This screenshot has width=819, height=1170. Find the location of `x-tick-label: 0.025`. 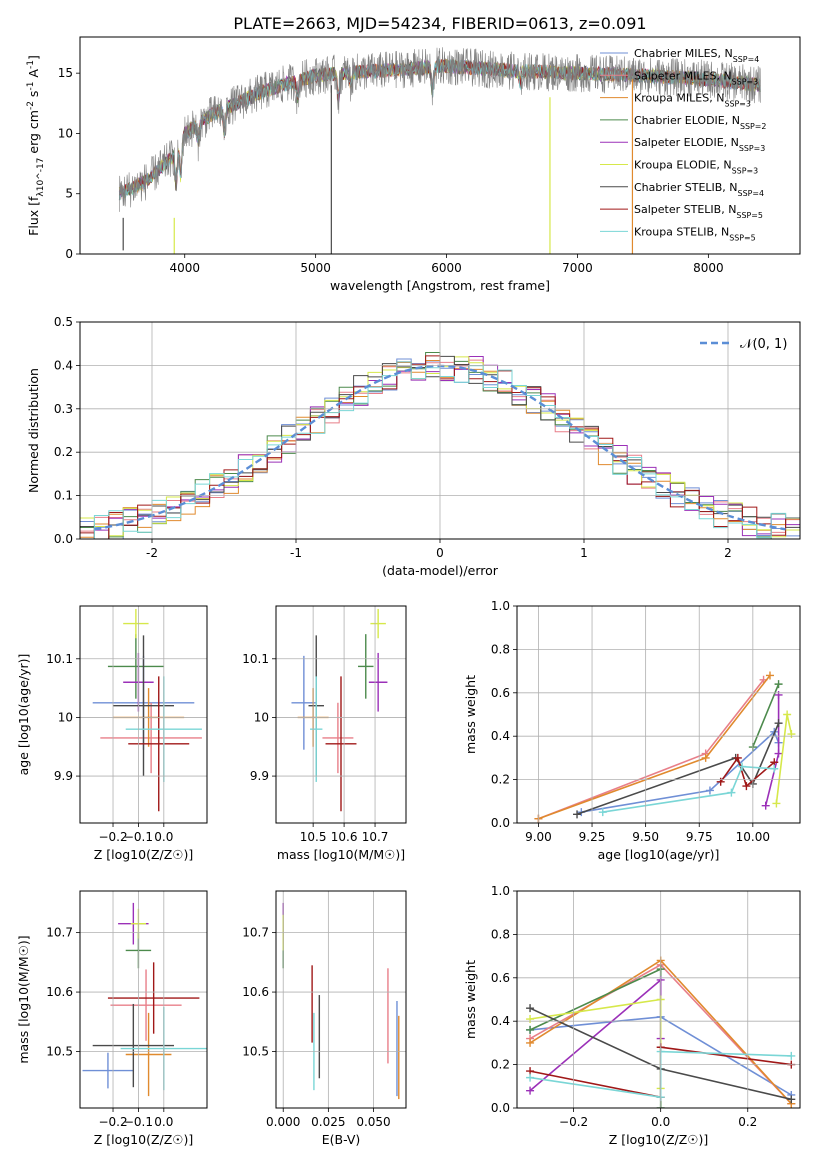

x-tick-label: 0.025 is located at coordinates (328, 1122).